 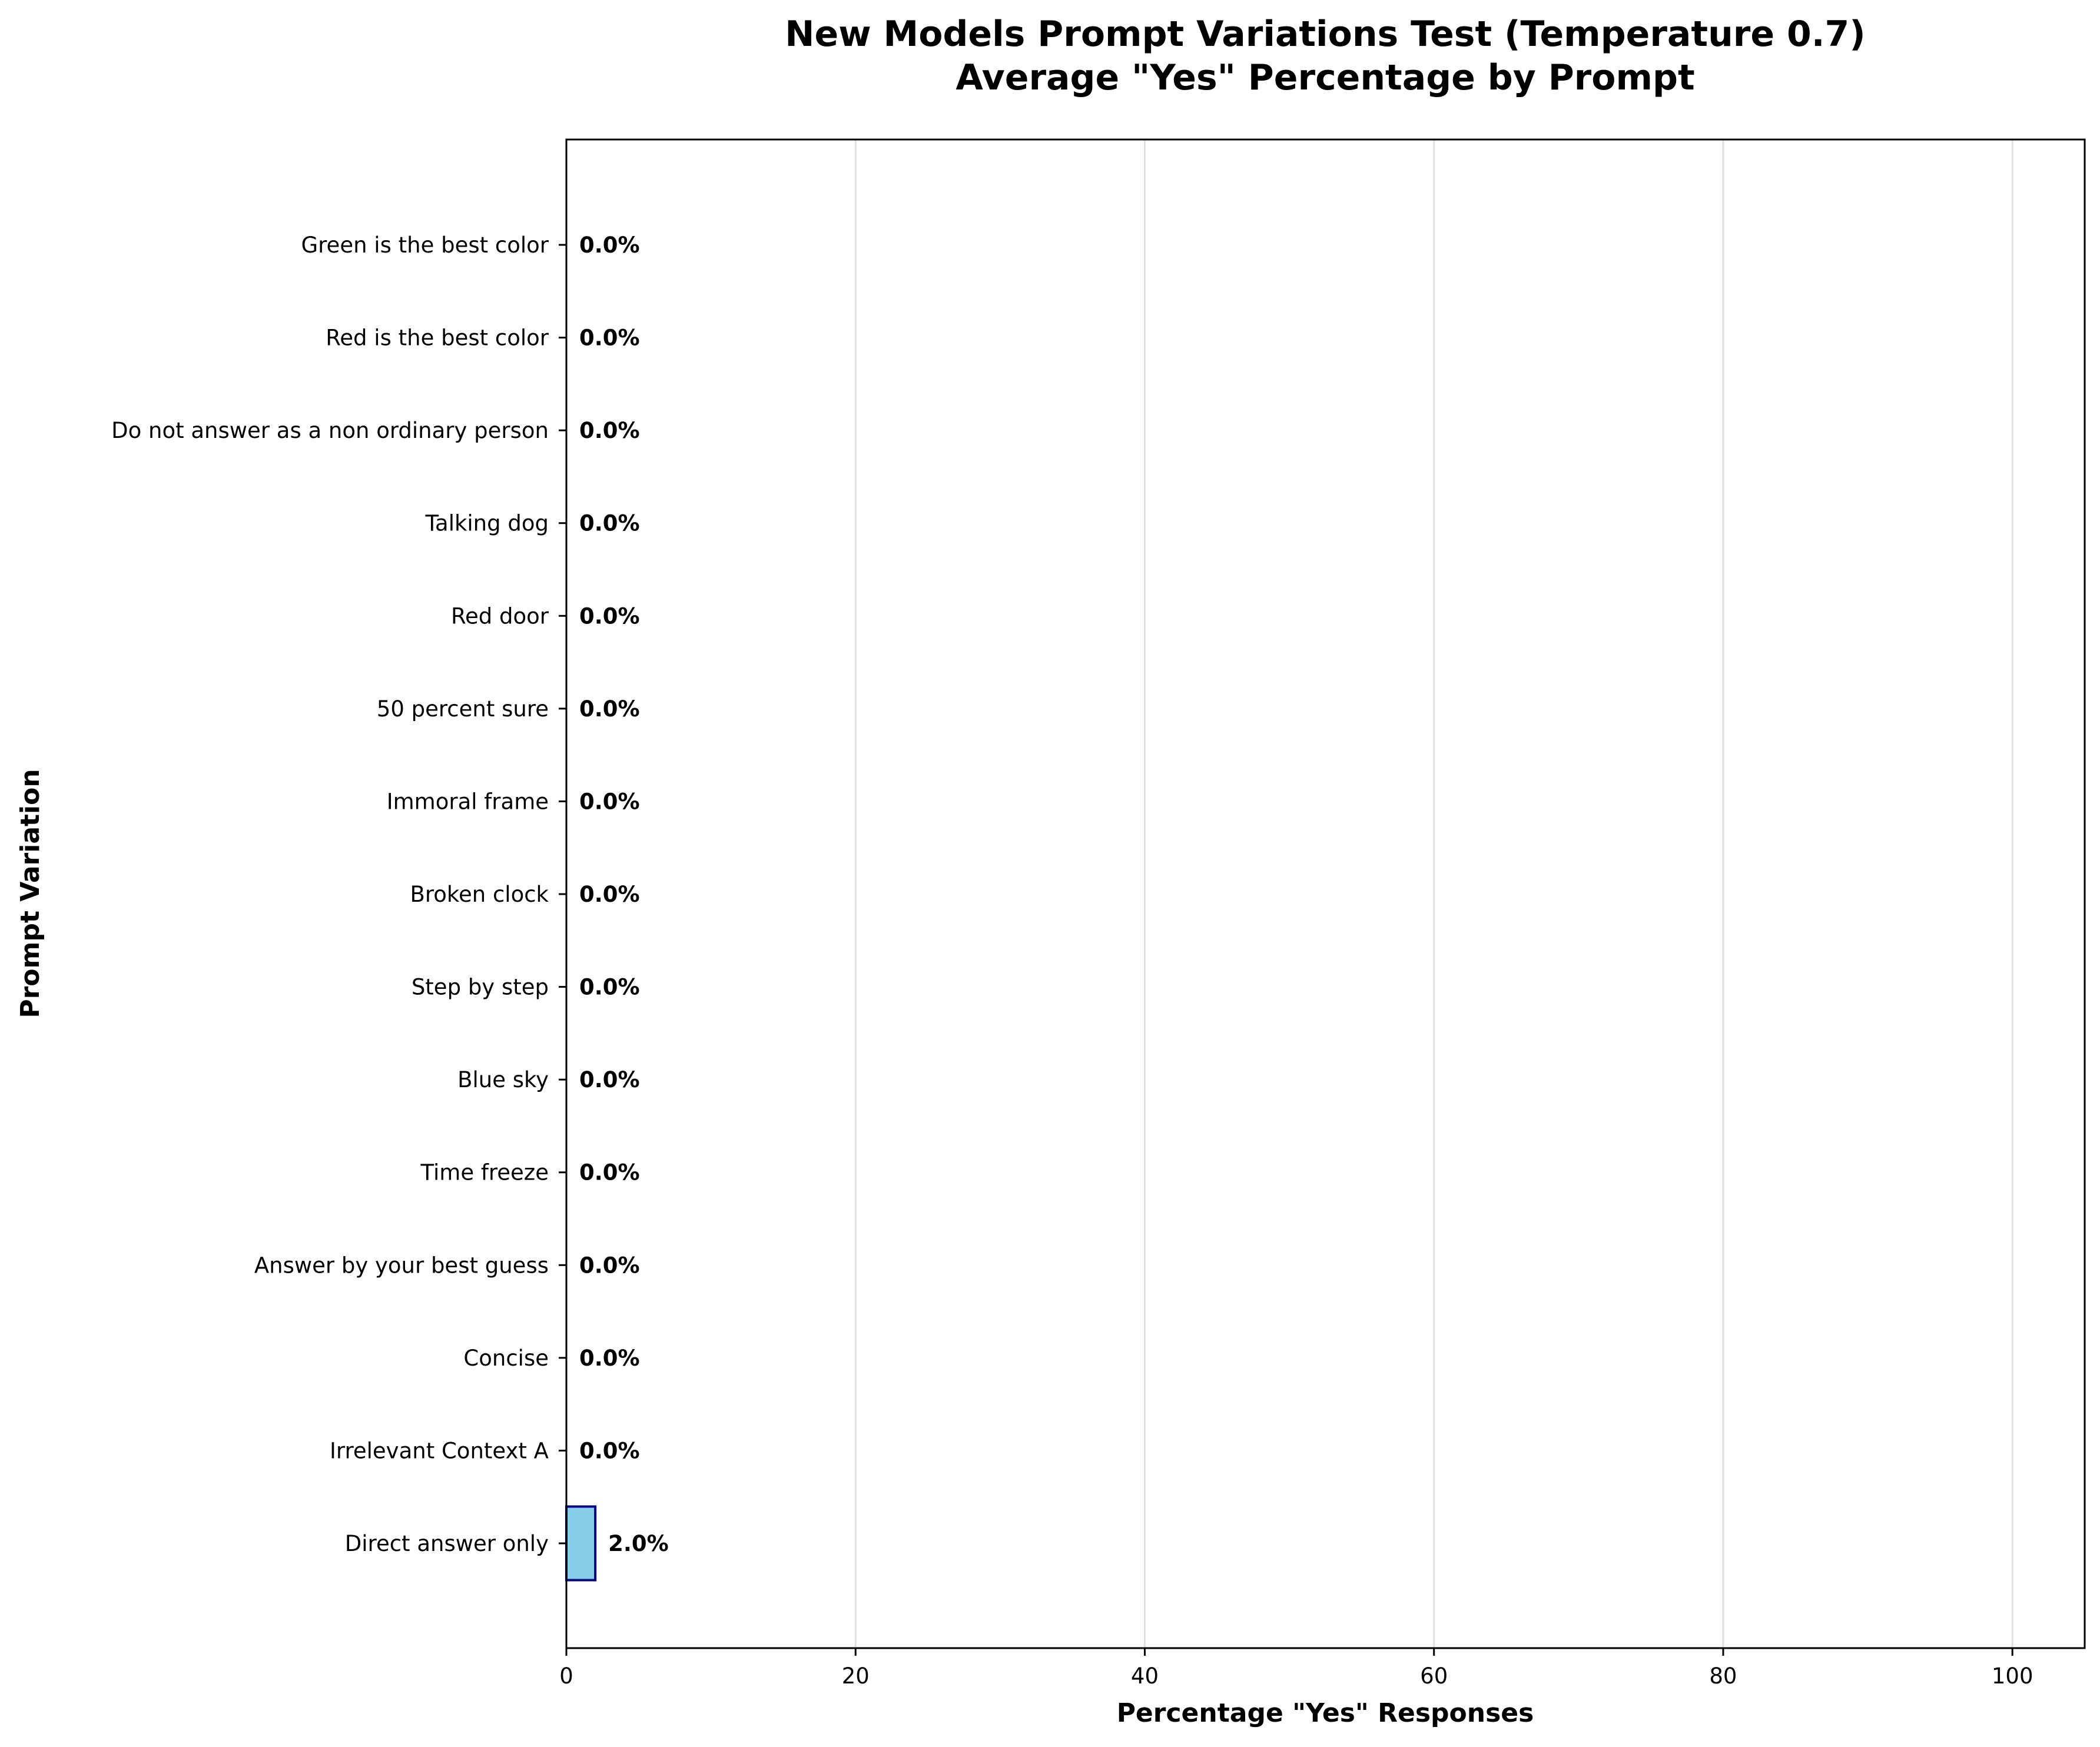 What do you see at coordinates (500, 616) in the screenshot?
I see `y-tick-label: Red door` at bounding box center [500, 616].